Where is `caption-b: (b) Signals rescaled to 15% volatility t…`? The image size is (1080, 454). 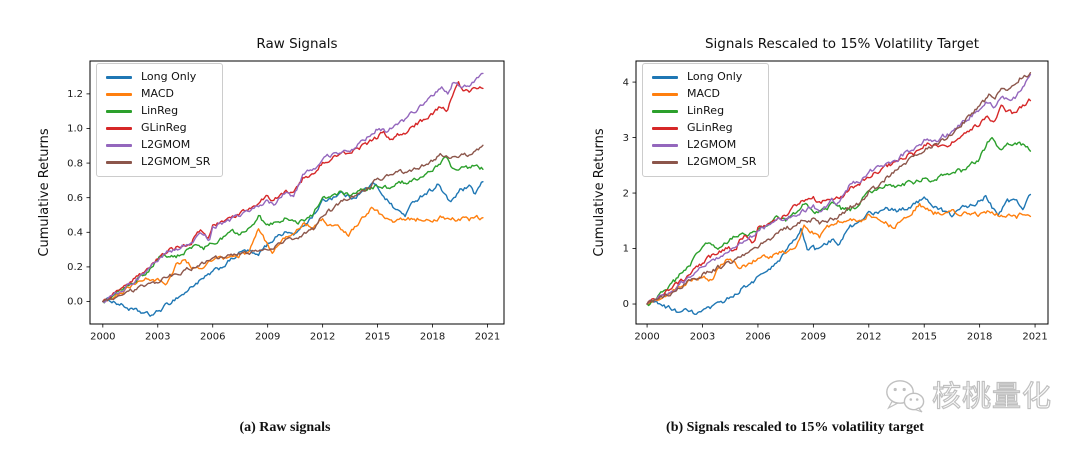 caption-b: (b) Signals rescaled to 15% volatility t… is located at coordinates (795, 427).